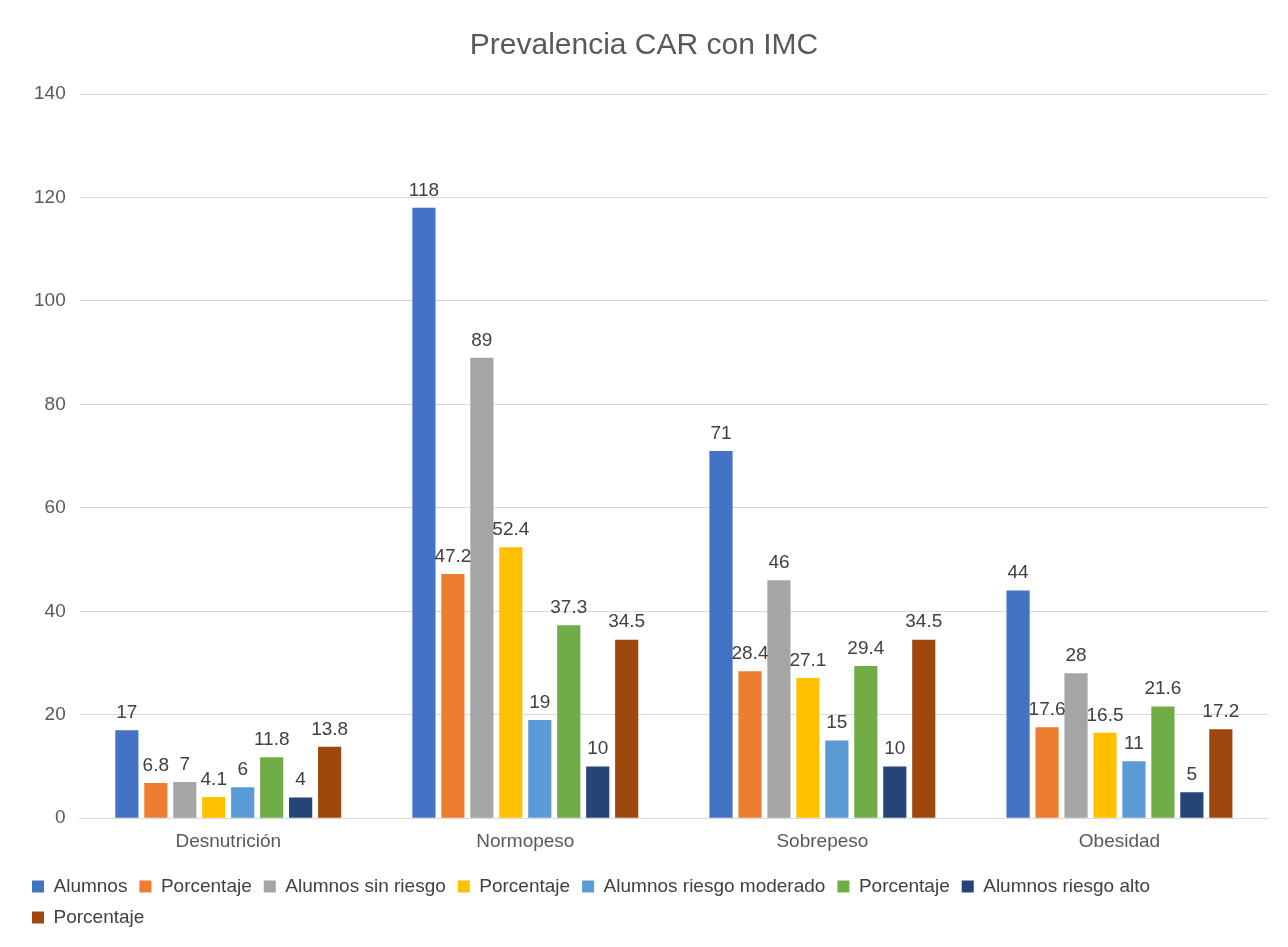 This screenshot has height=947, width=1288. Describe the element at coordinates (540, 701) in the screenshot. I see `data-label: 19` at that location.